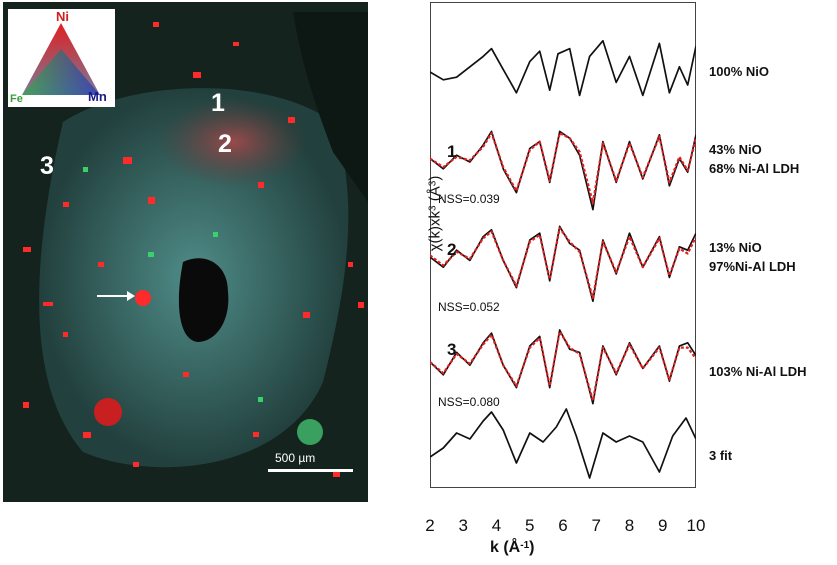  Describe the element at coordinates (16, 99) in the screenshot. I see `ternary-fe-label: Fe` at that location.